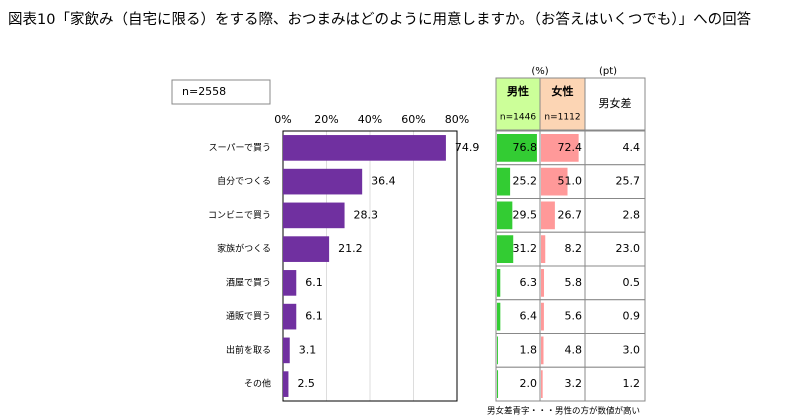 This screenshot has height=419, width=810. What do you see at coordinates (244, 181) in the screenshot?
I see `y-tick-label: 自分でつくる` at bounding box center [244, 181].